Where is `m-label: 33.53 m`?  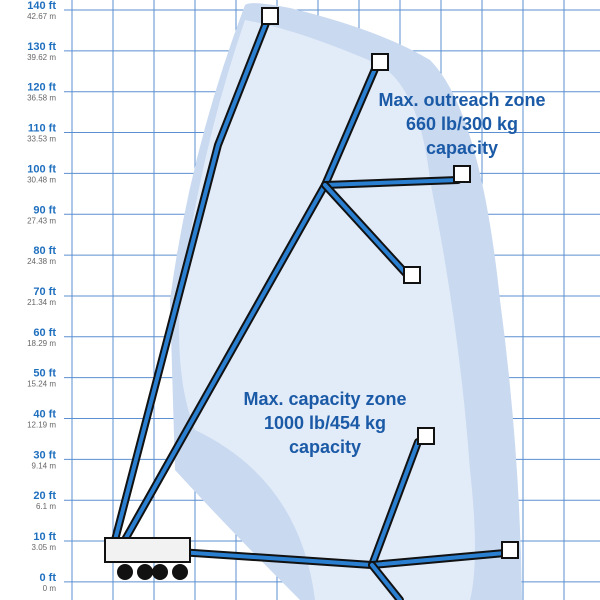 m-label: 33.53 m is located at coordinates (41, 139).